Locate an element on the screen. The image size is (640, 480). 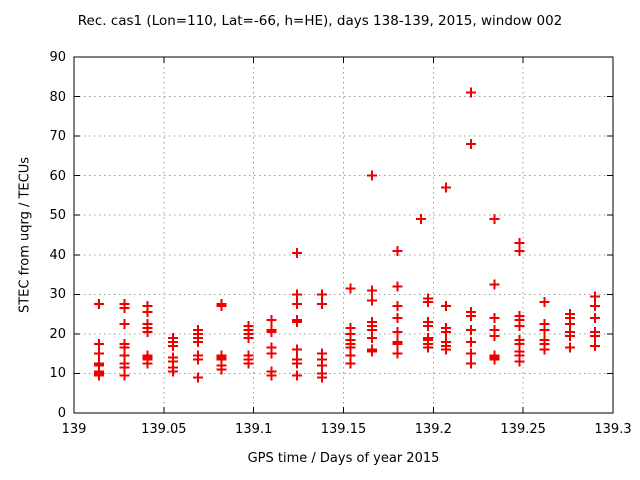
y-tick-label: 80 is located at coordinates (57, 97).